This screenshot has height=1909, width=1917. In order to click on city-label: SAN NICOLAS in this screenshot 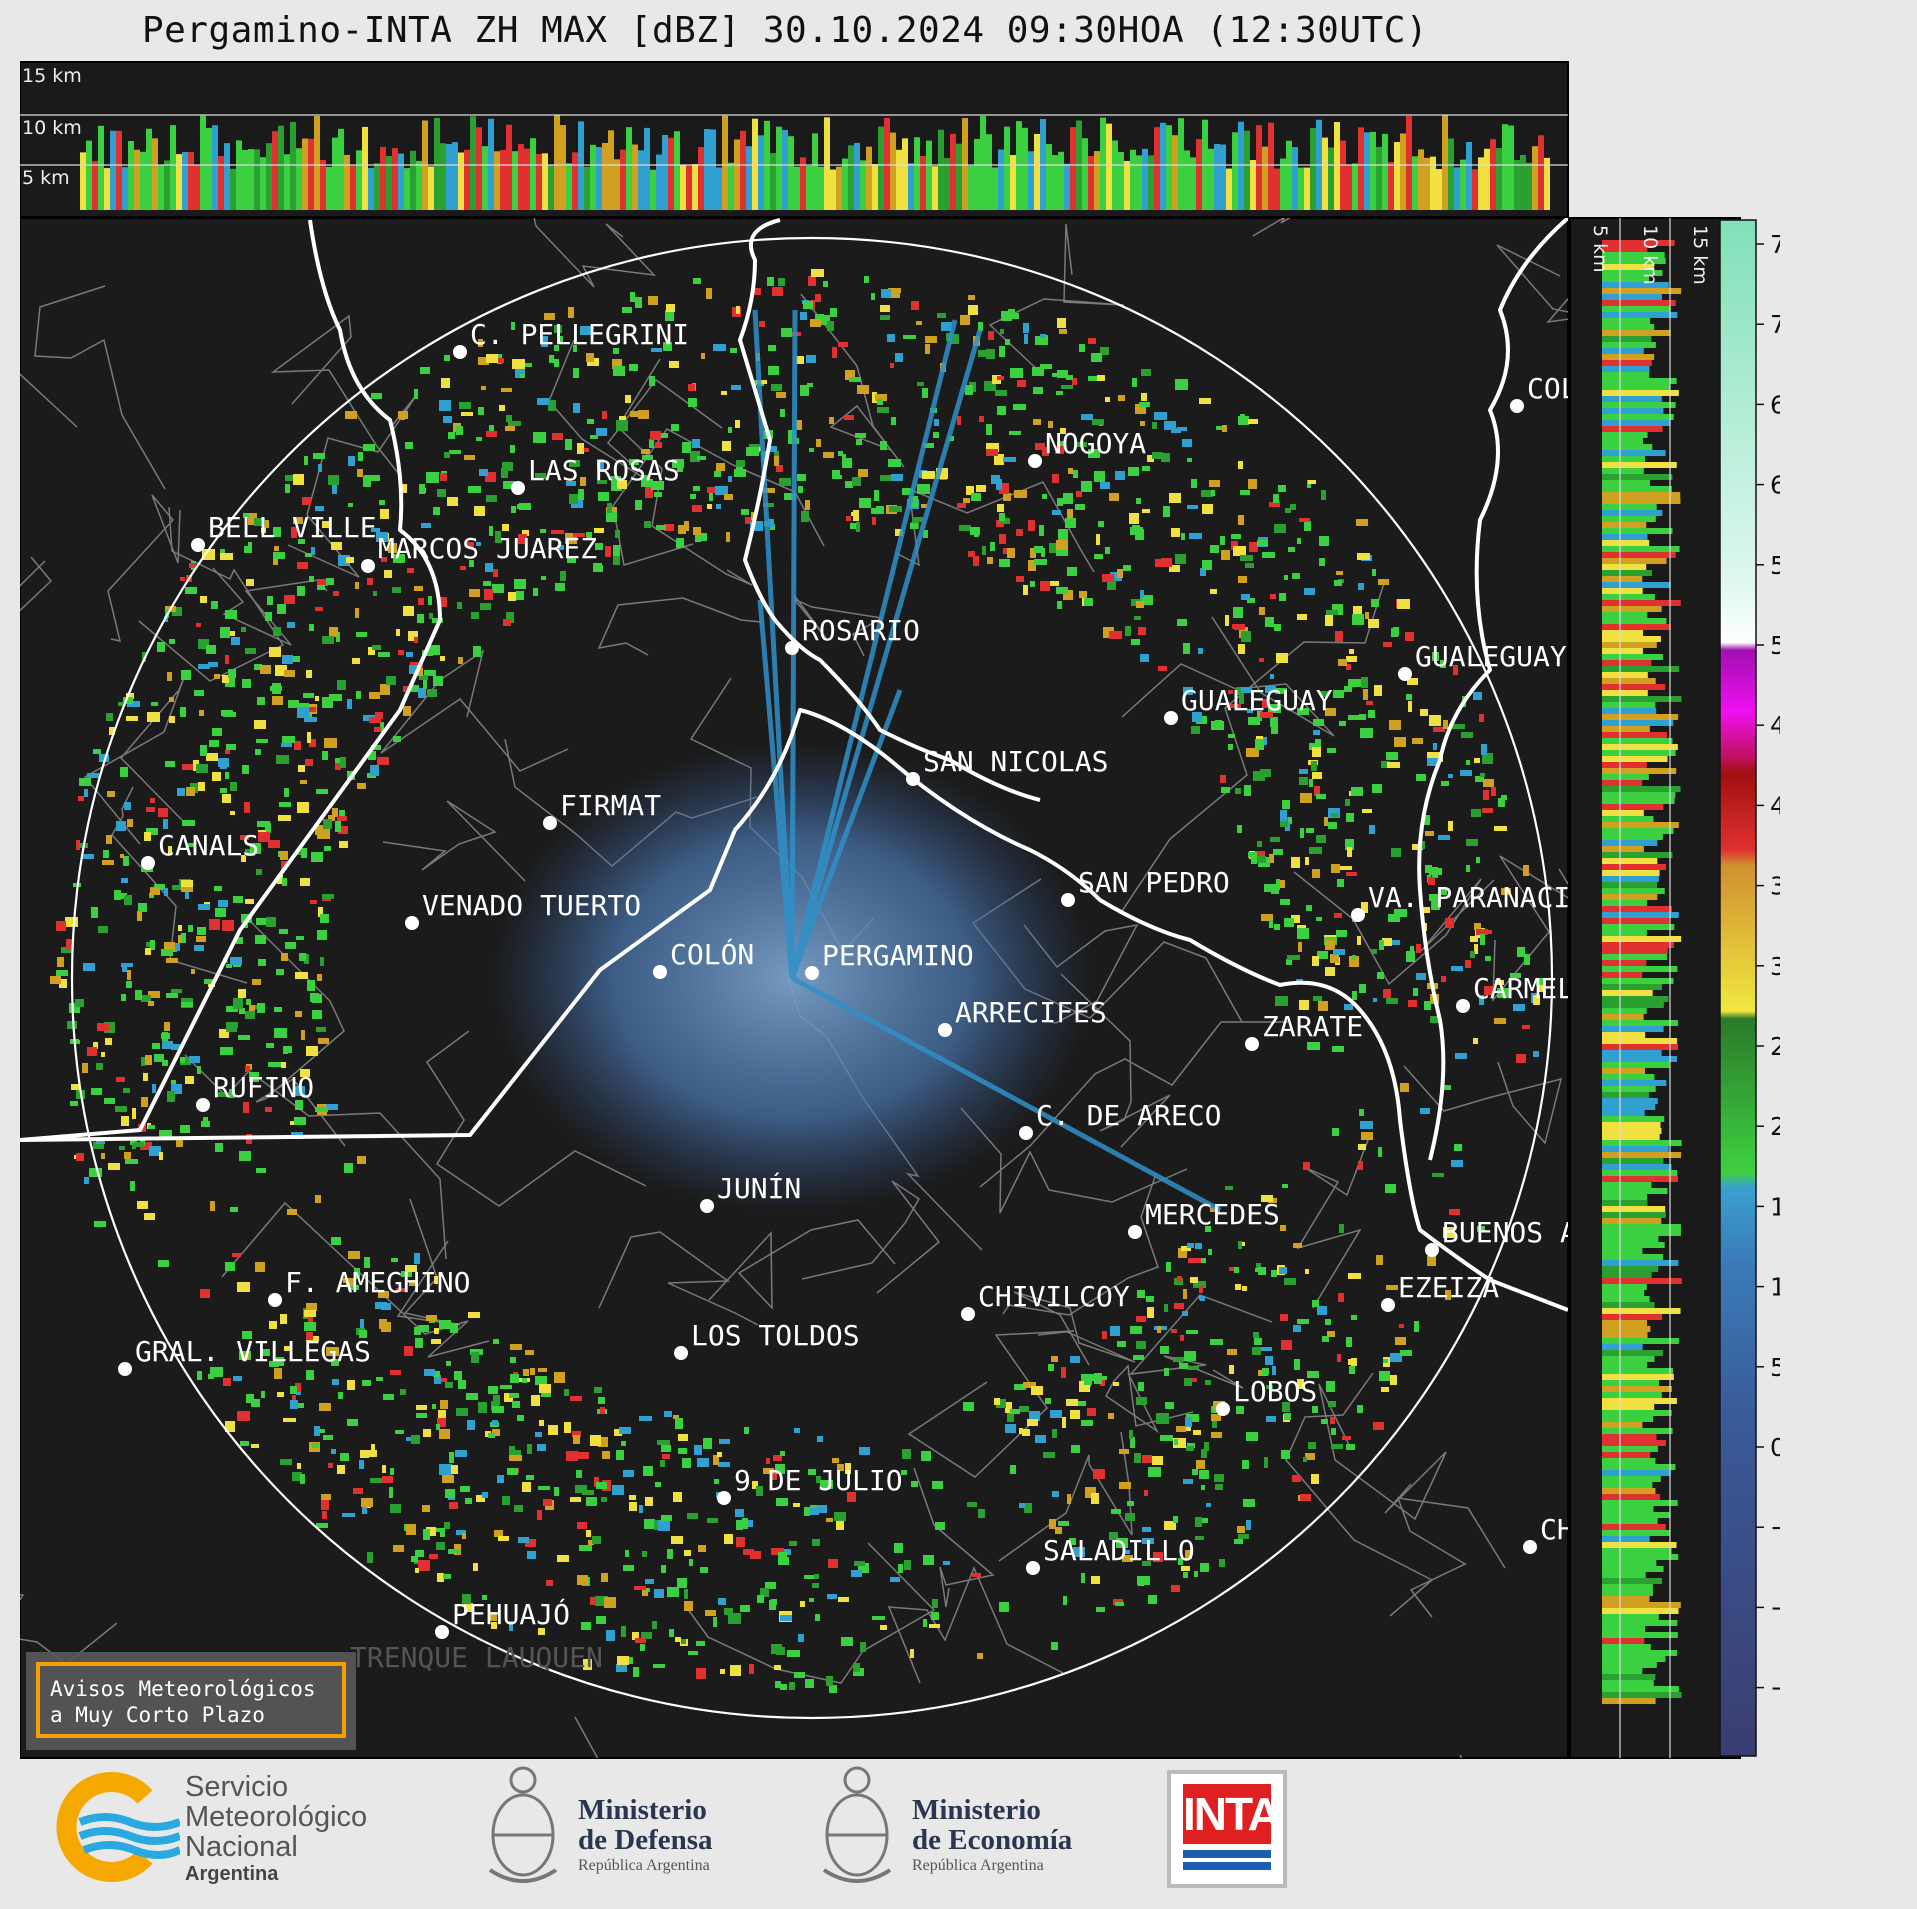, I will do `click(1015, 761)`.